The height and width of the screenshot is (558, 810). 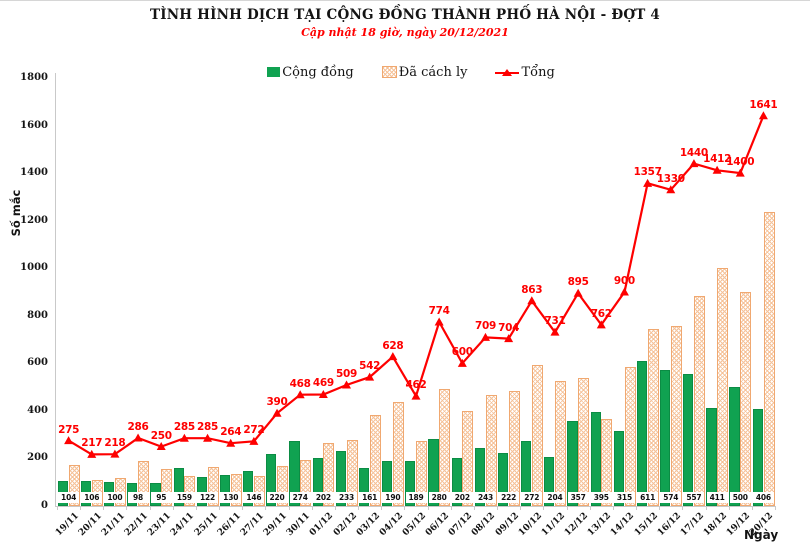 I want to click on community-value-label: 122, so click(x=208, y=497).